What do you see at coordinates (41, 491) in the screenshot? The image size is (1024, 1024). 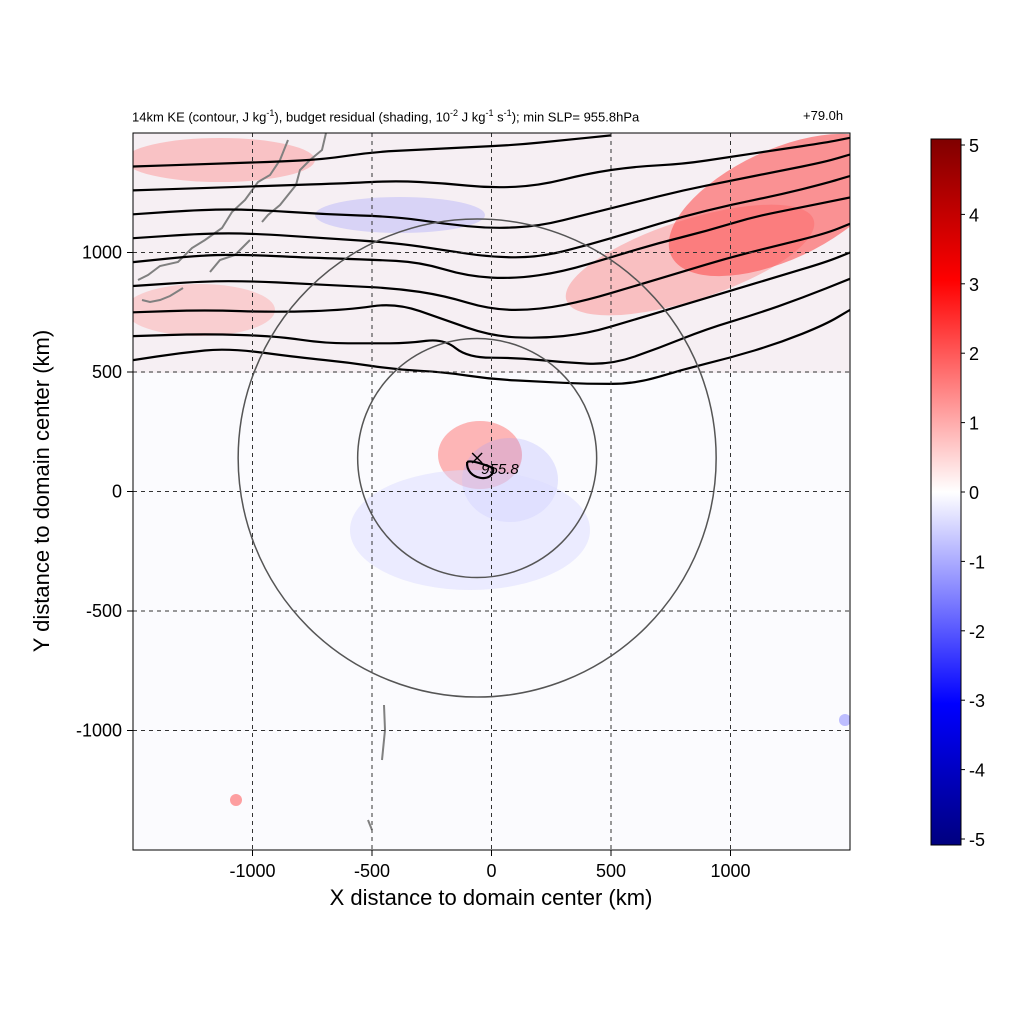 I see `y-axis-label: Y distance to domain center (km)` at bounding box center [41, 491].